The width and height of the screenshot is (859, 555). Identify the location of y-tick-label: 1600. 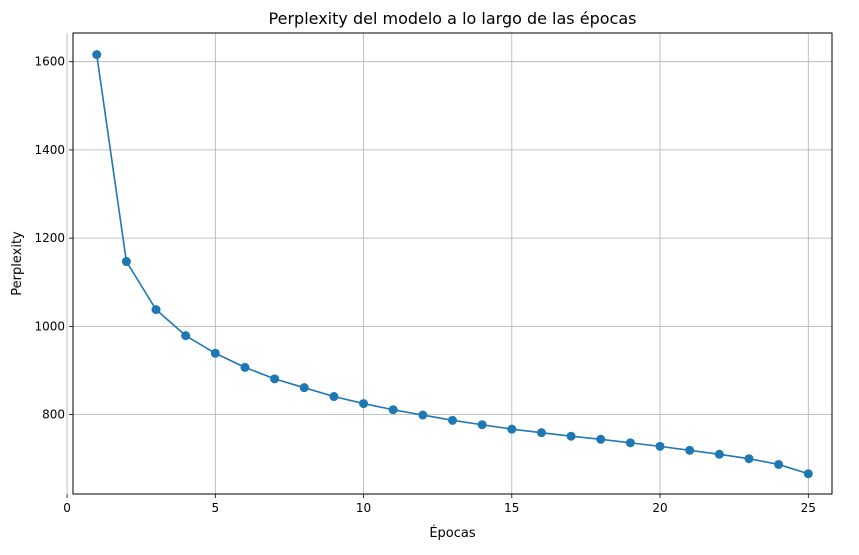
(49, 62).